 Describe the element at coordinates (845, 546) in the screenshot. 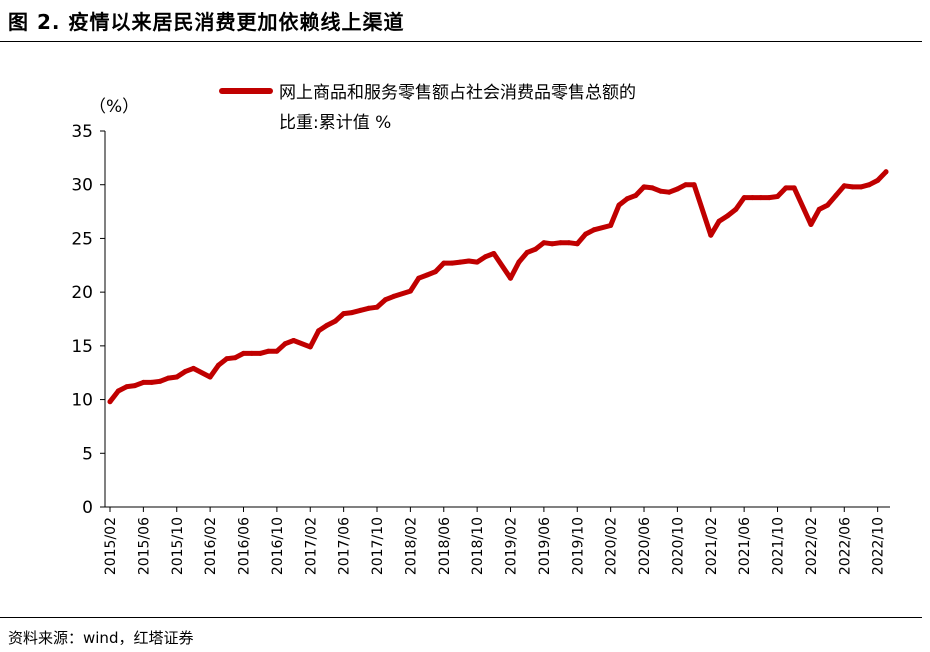

I see `x-tick-label: 2022/06` at that location.